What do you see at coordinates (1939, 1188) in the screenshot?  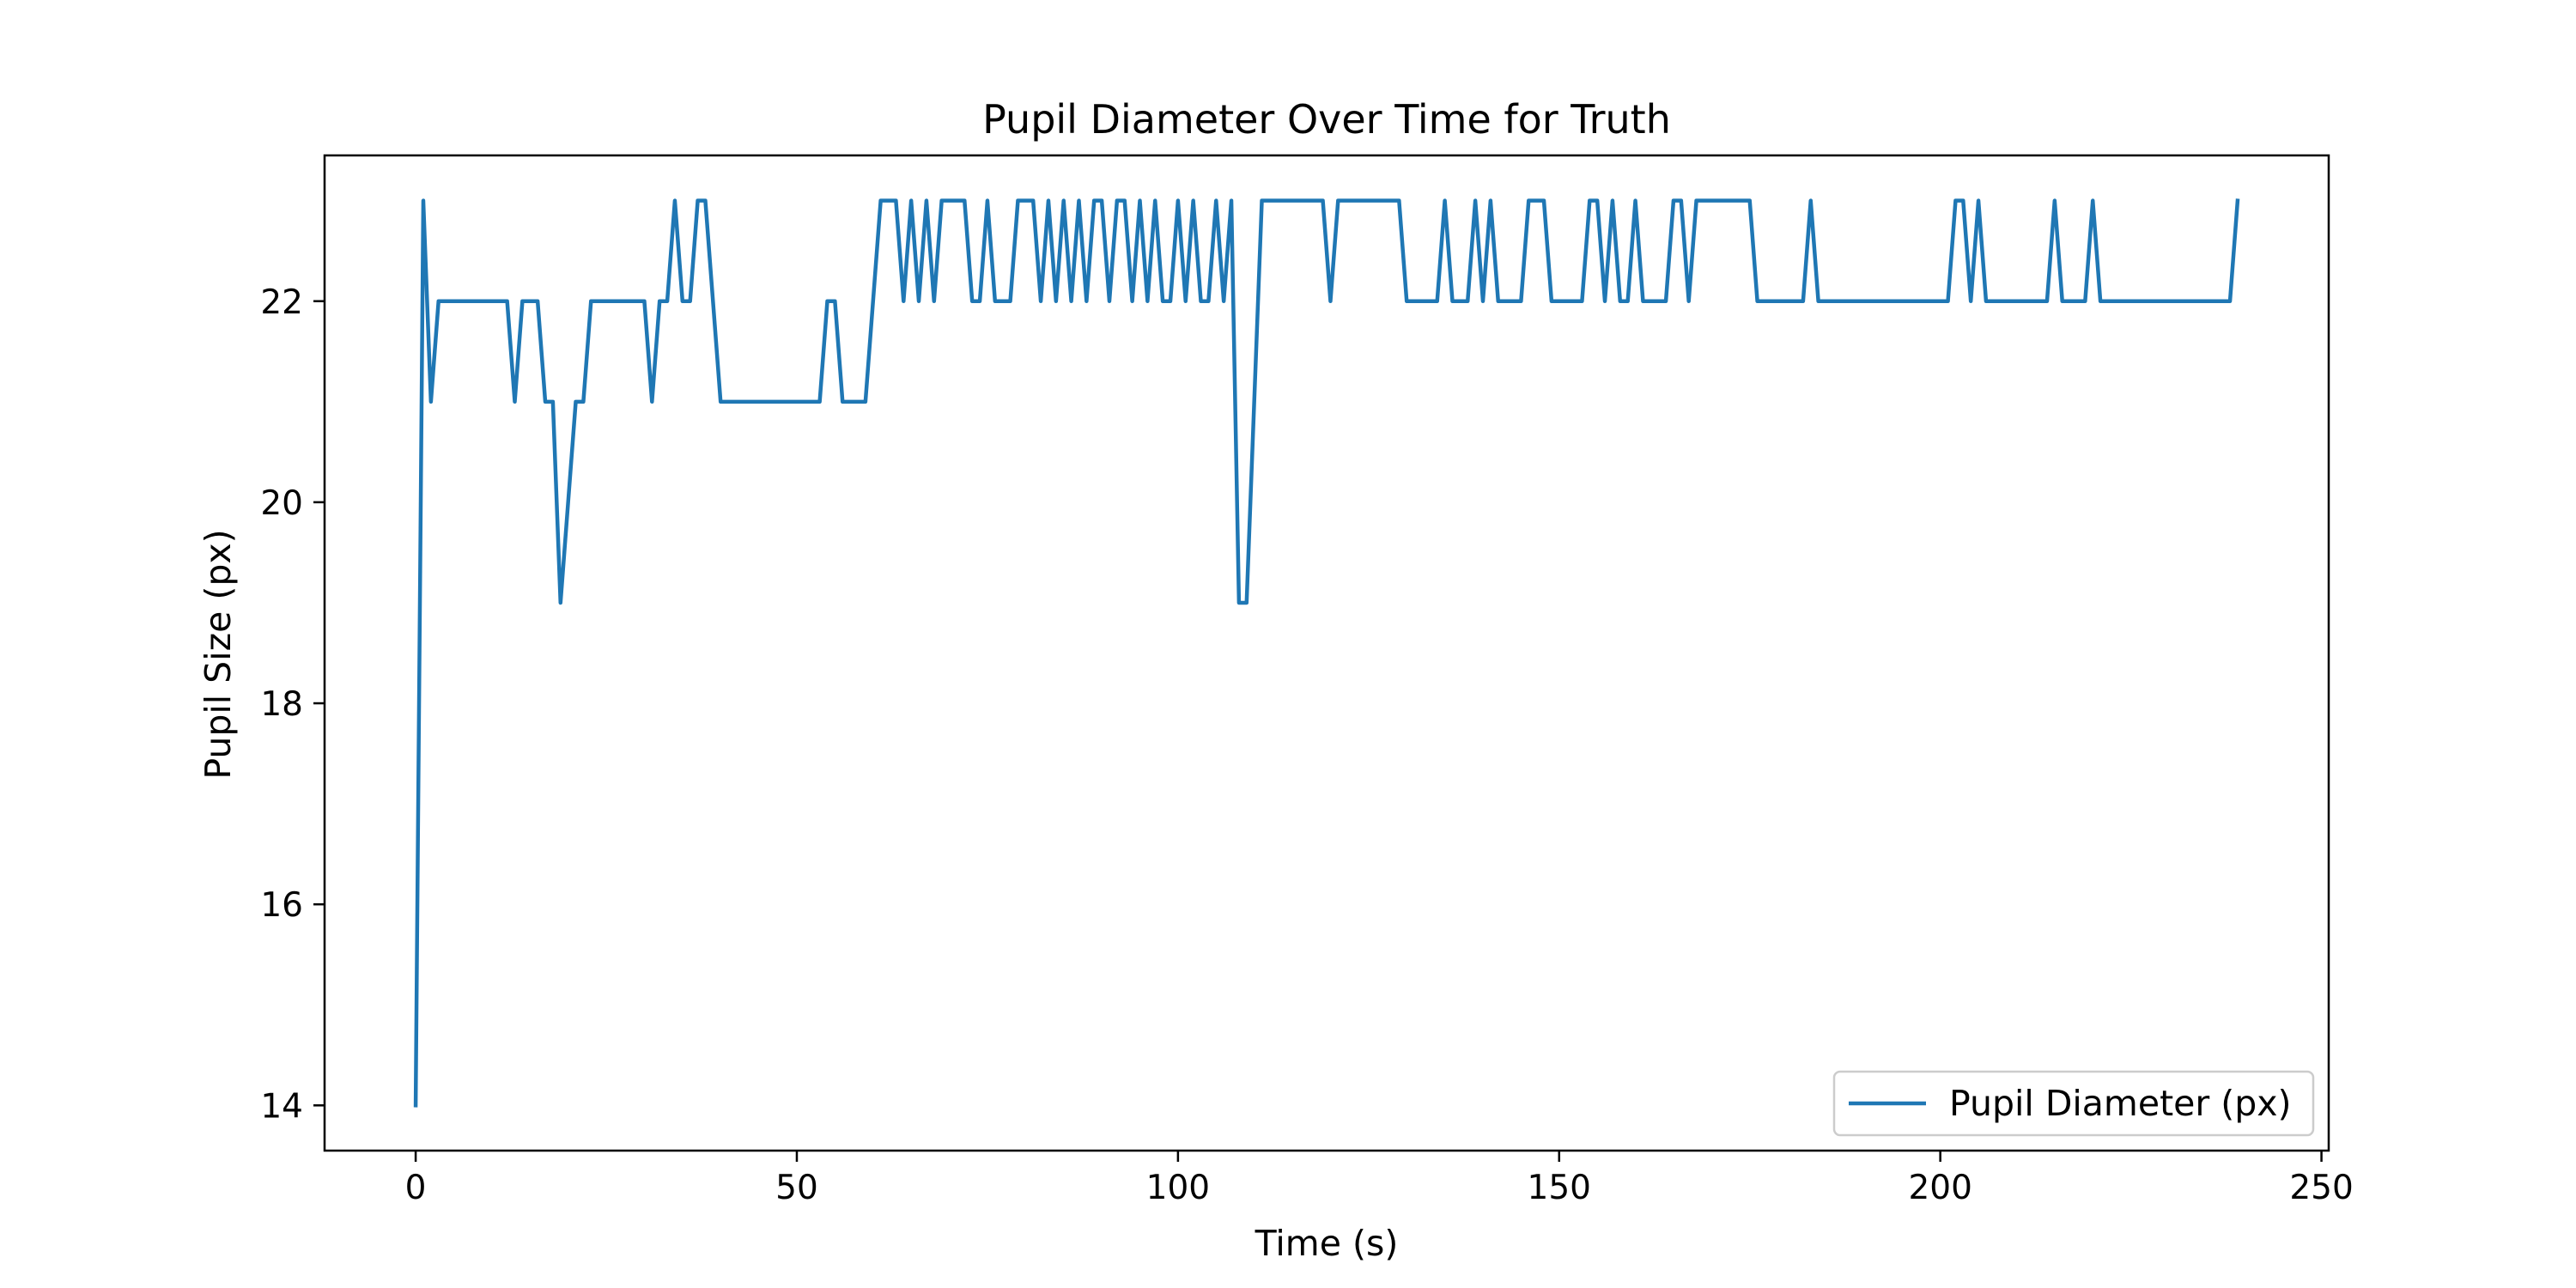 I see `x-tick-label: 200` at bounding box center [1939, 1188].